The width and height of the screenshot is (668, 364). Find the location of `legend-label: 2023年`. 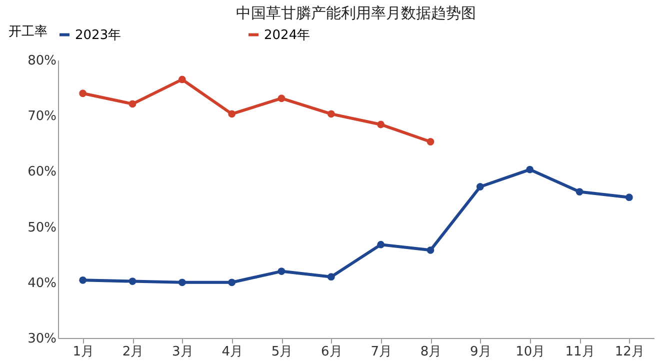

legend-label: 2023年 is located at coordinates (98, 35).